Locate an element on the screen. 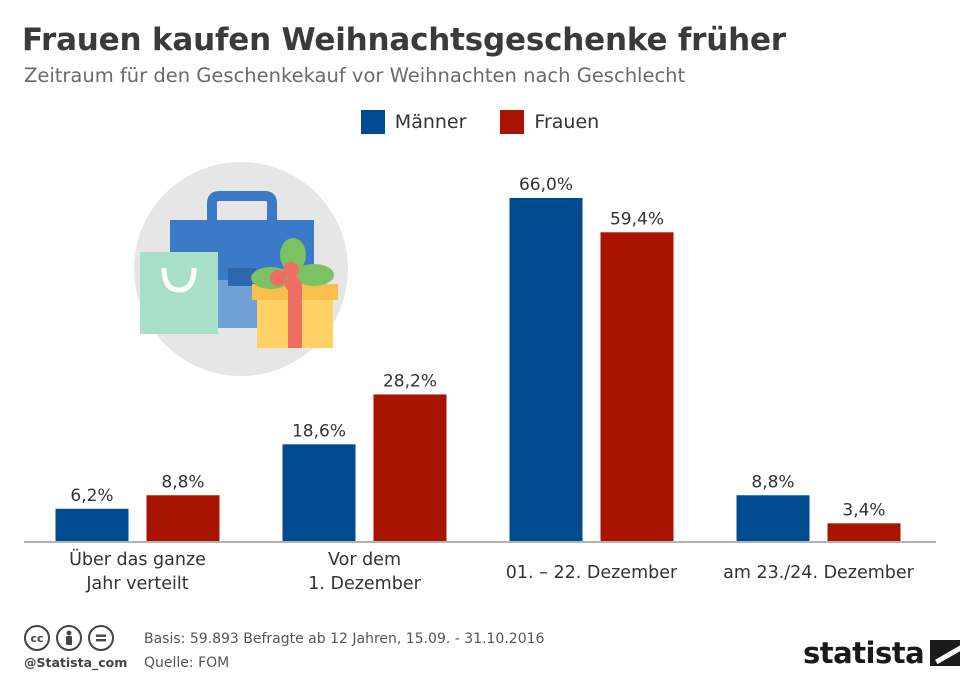 This screenshot has height=684, width=960. legend-swatch-frauen is located at coordinates (512, 122).